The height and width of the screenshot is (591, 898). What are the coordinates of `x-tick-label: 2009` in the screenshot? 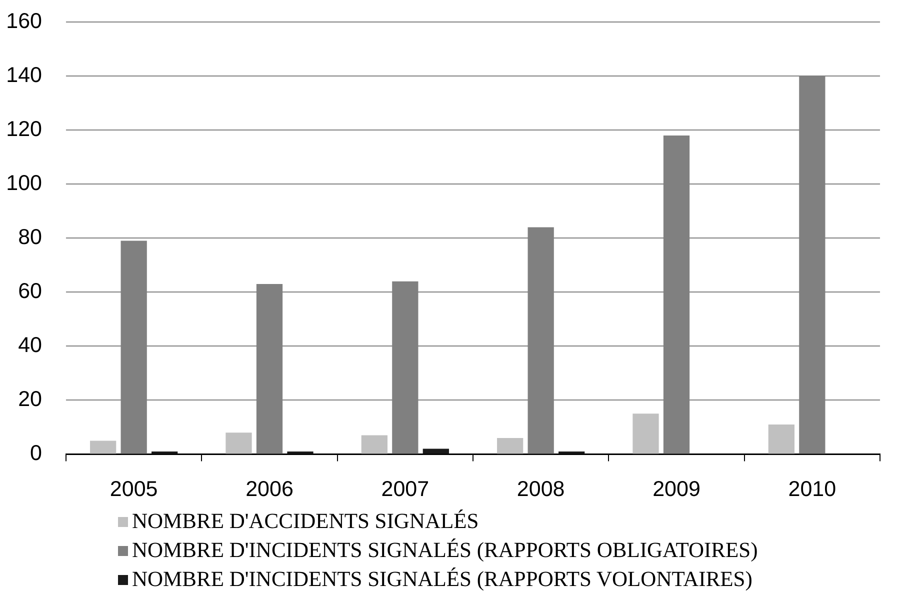 It's located at (676, 489).